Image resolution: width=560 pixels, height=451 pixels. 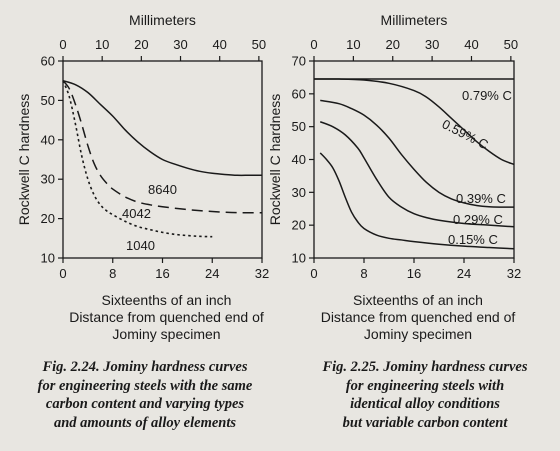 I want to click on series-label: 0.39% C, so click(x=481, y=198).